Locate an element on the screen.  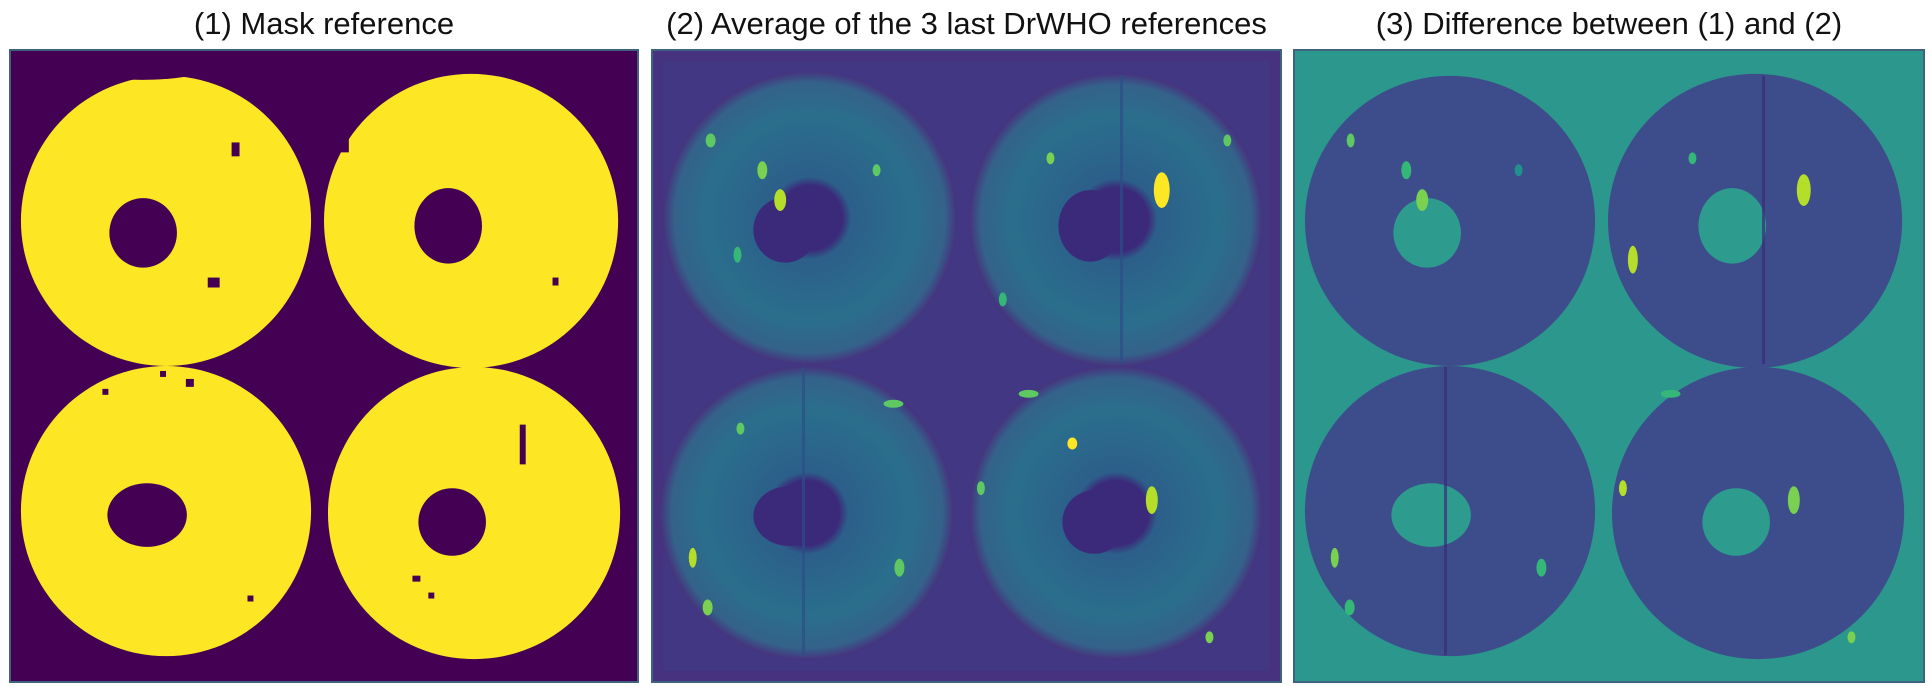
panel-title: (3) Difference between (1) and (2) is located at coordinates (1609, 23).